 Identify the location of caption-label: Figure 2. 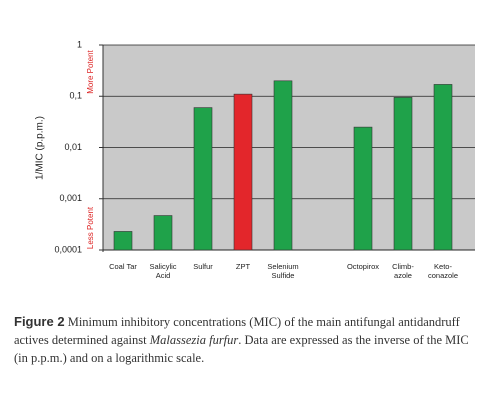
(39, 321).